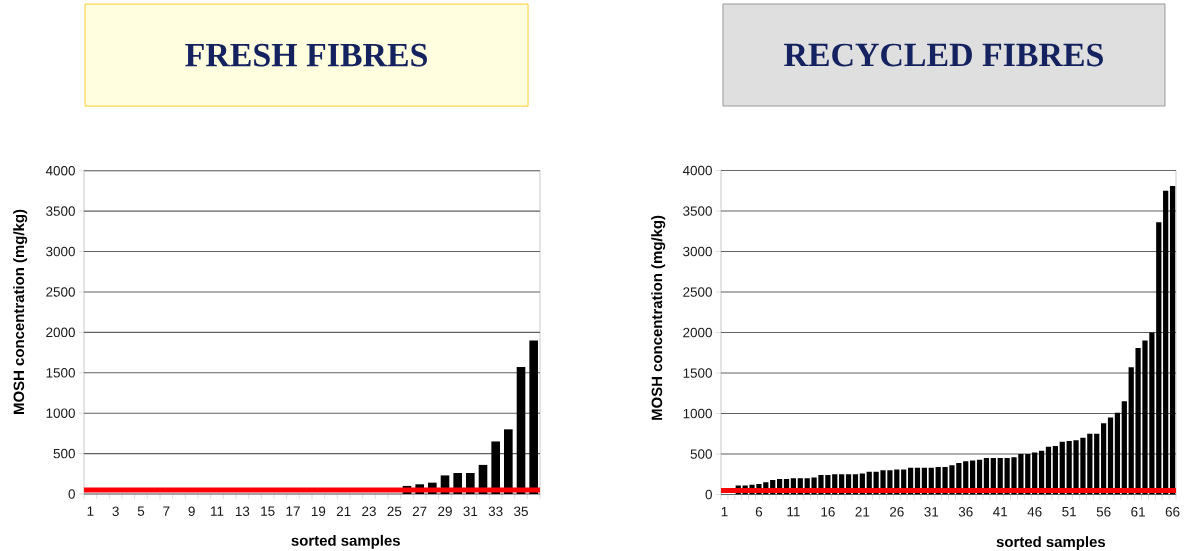 This screenshot has width=1187, height=551. I want to click on x-tick-label: 16, so click(828, 512).